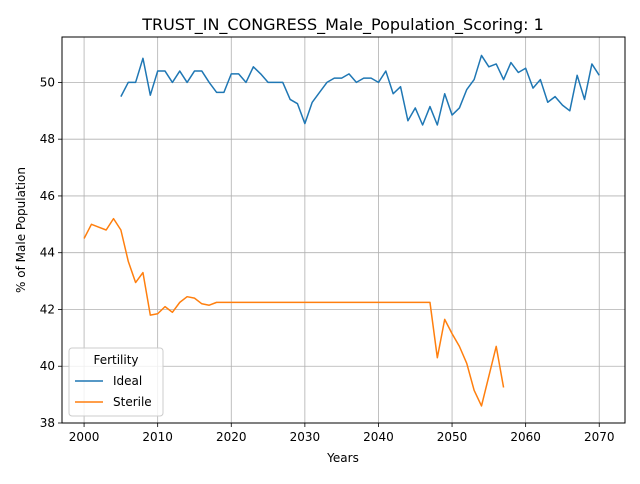 This screenshot has width=640, height=484. What do you see at coordinates (378, 437) in the screenshot?
I see `x-tick-label: 2040` at bounding box center [378, 437].